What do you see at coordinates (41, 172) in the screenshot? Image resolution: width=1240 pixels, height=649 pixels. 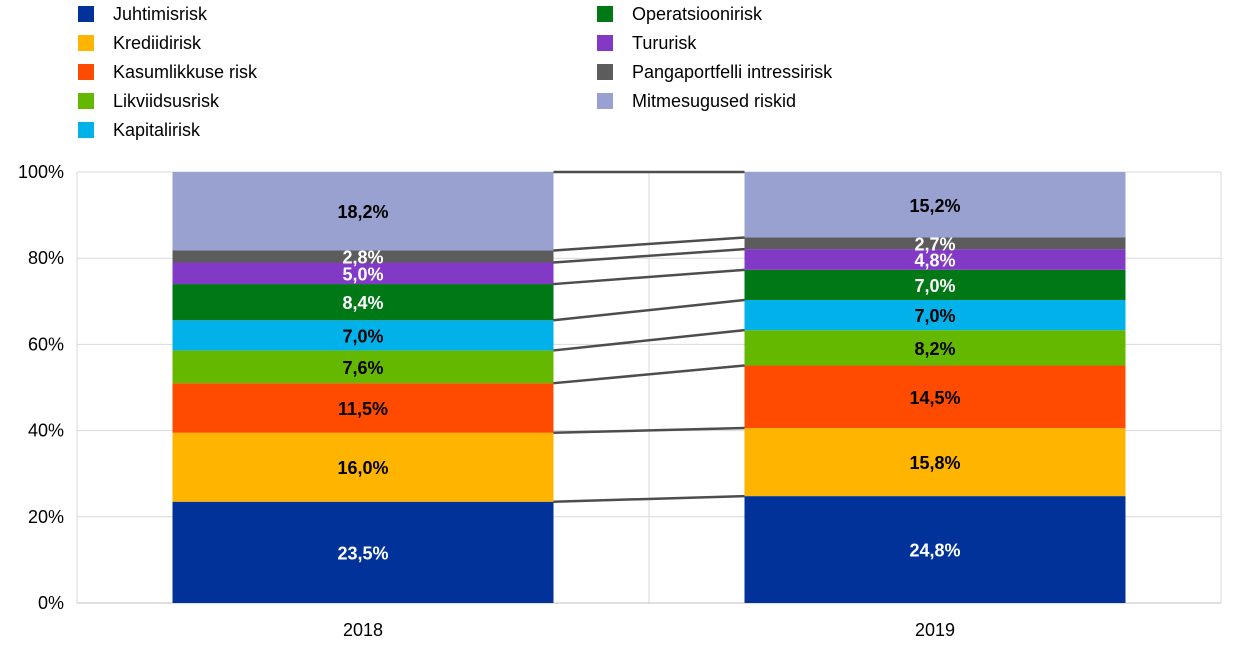 I see `y-tick-label: 100%` at bounding box center [41, 172].